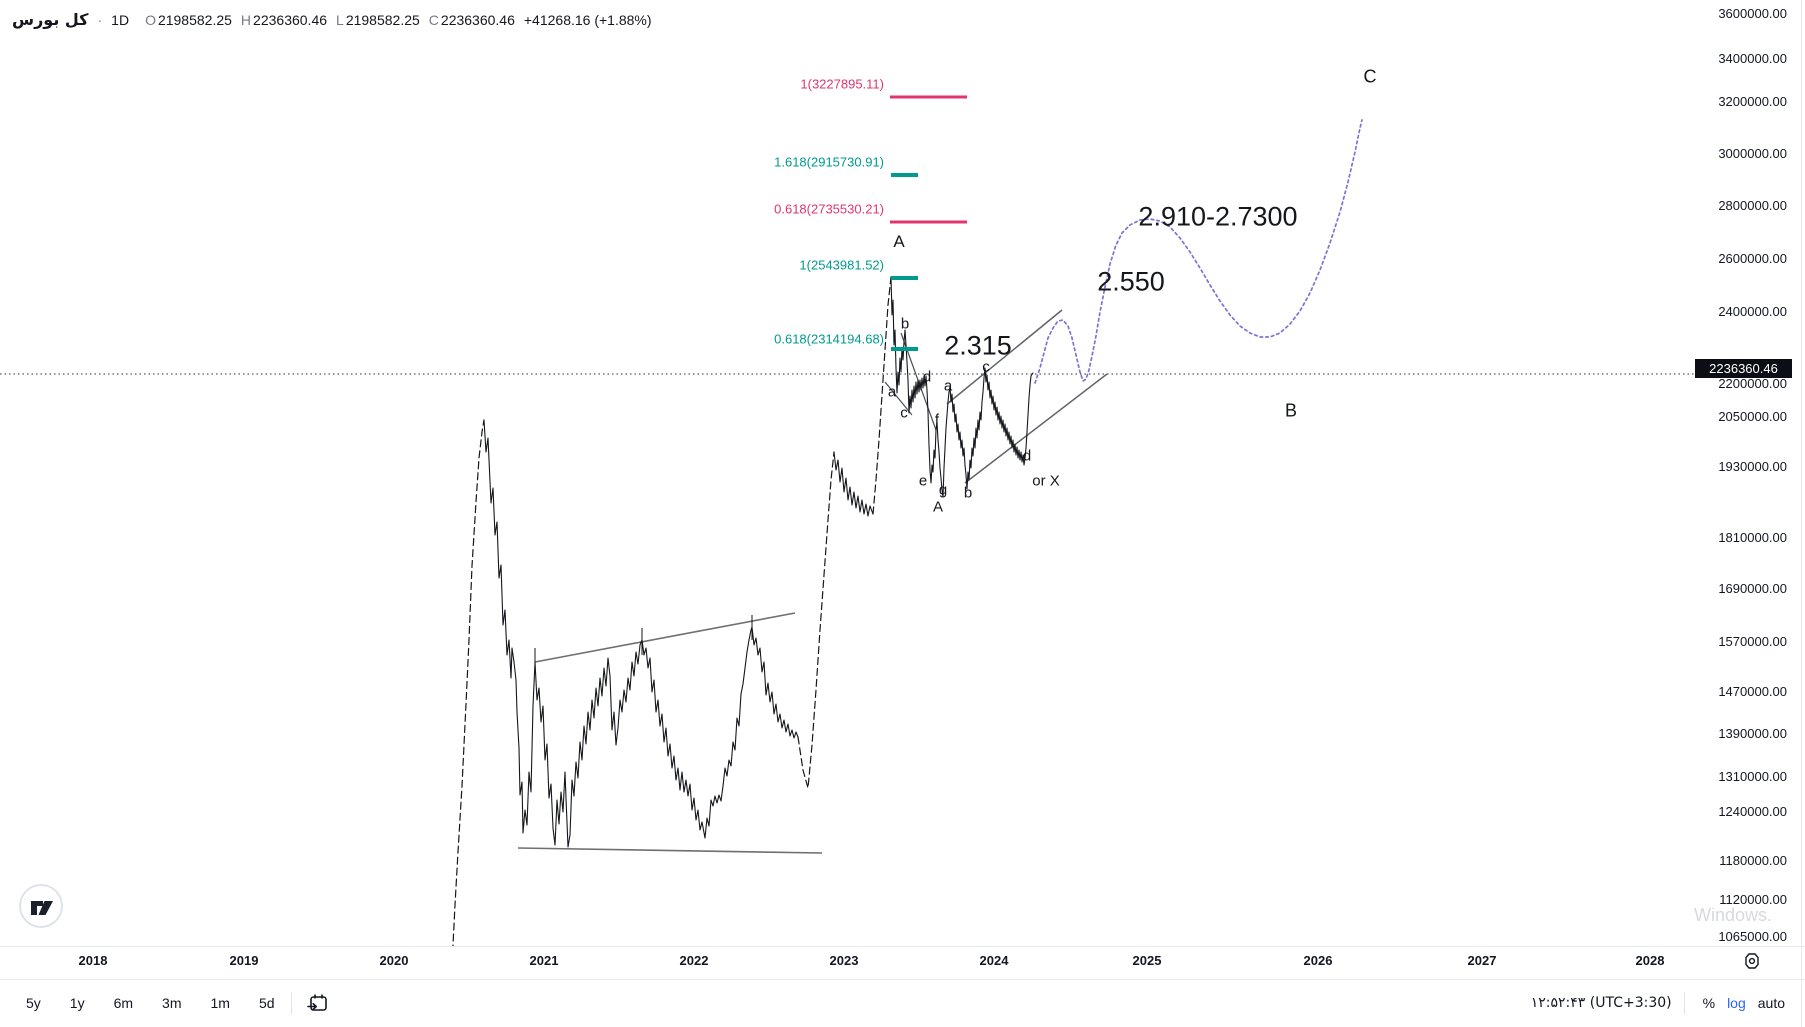  Describe the element at coordinates (244, 960) in the screenshot. I see `year-tick-label: 2019` at that location.